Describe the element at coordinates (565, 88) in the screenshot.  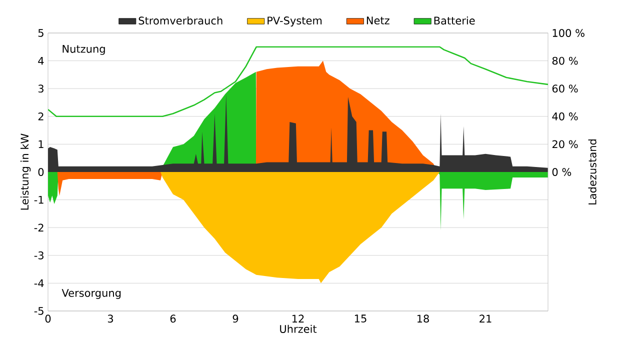
I see `y2-tick-label: 60 %` at that location.